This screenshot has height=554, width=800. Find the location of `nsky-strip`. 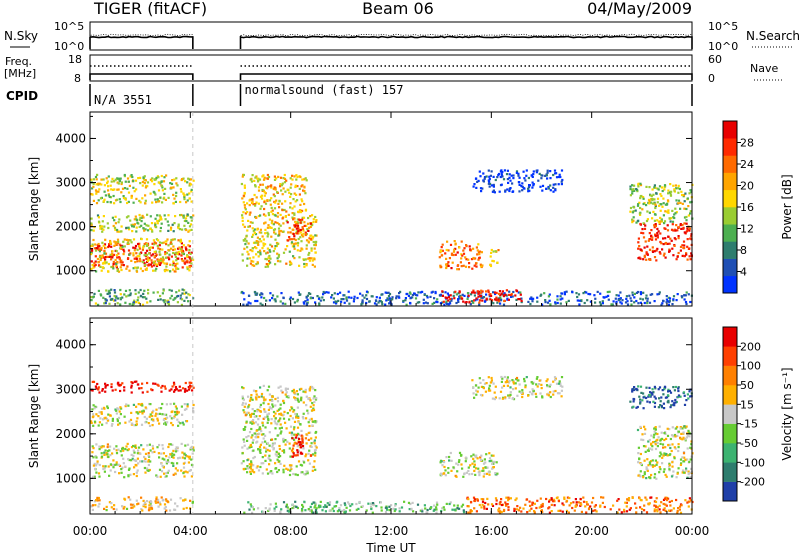

nsky-strip is located at coordinates (391, 36).